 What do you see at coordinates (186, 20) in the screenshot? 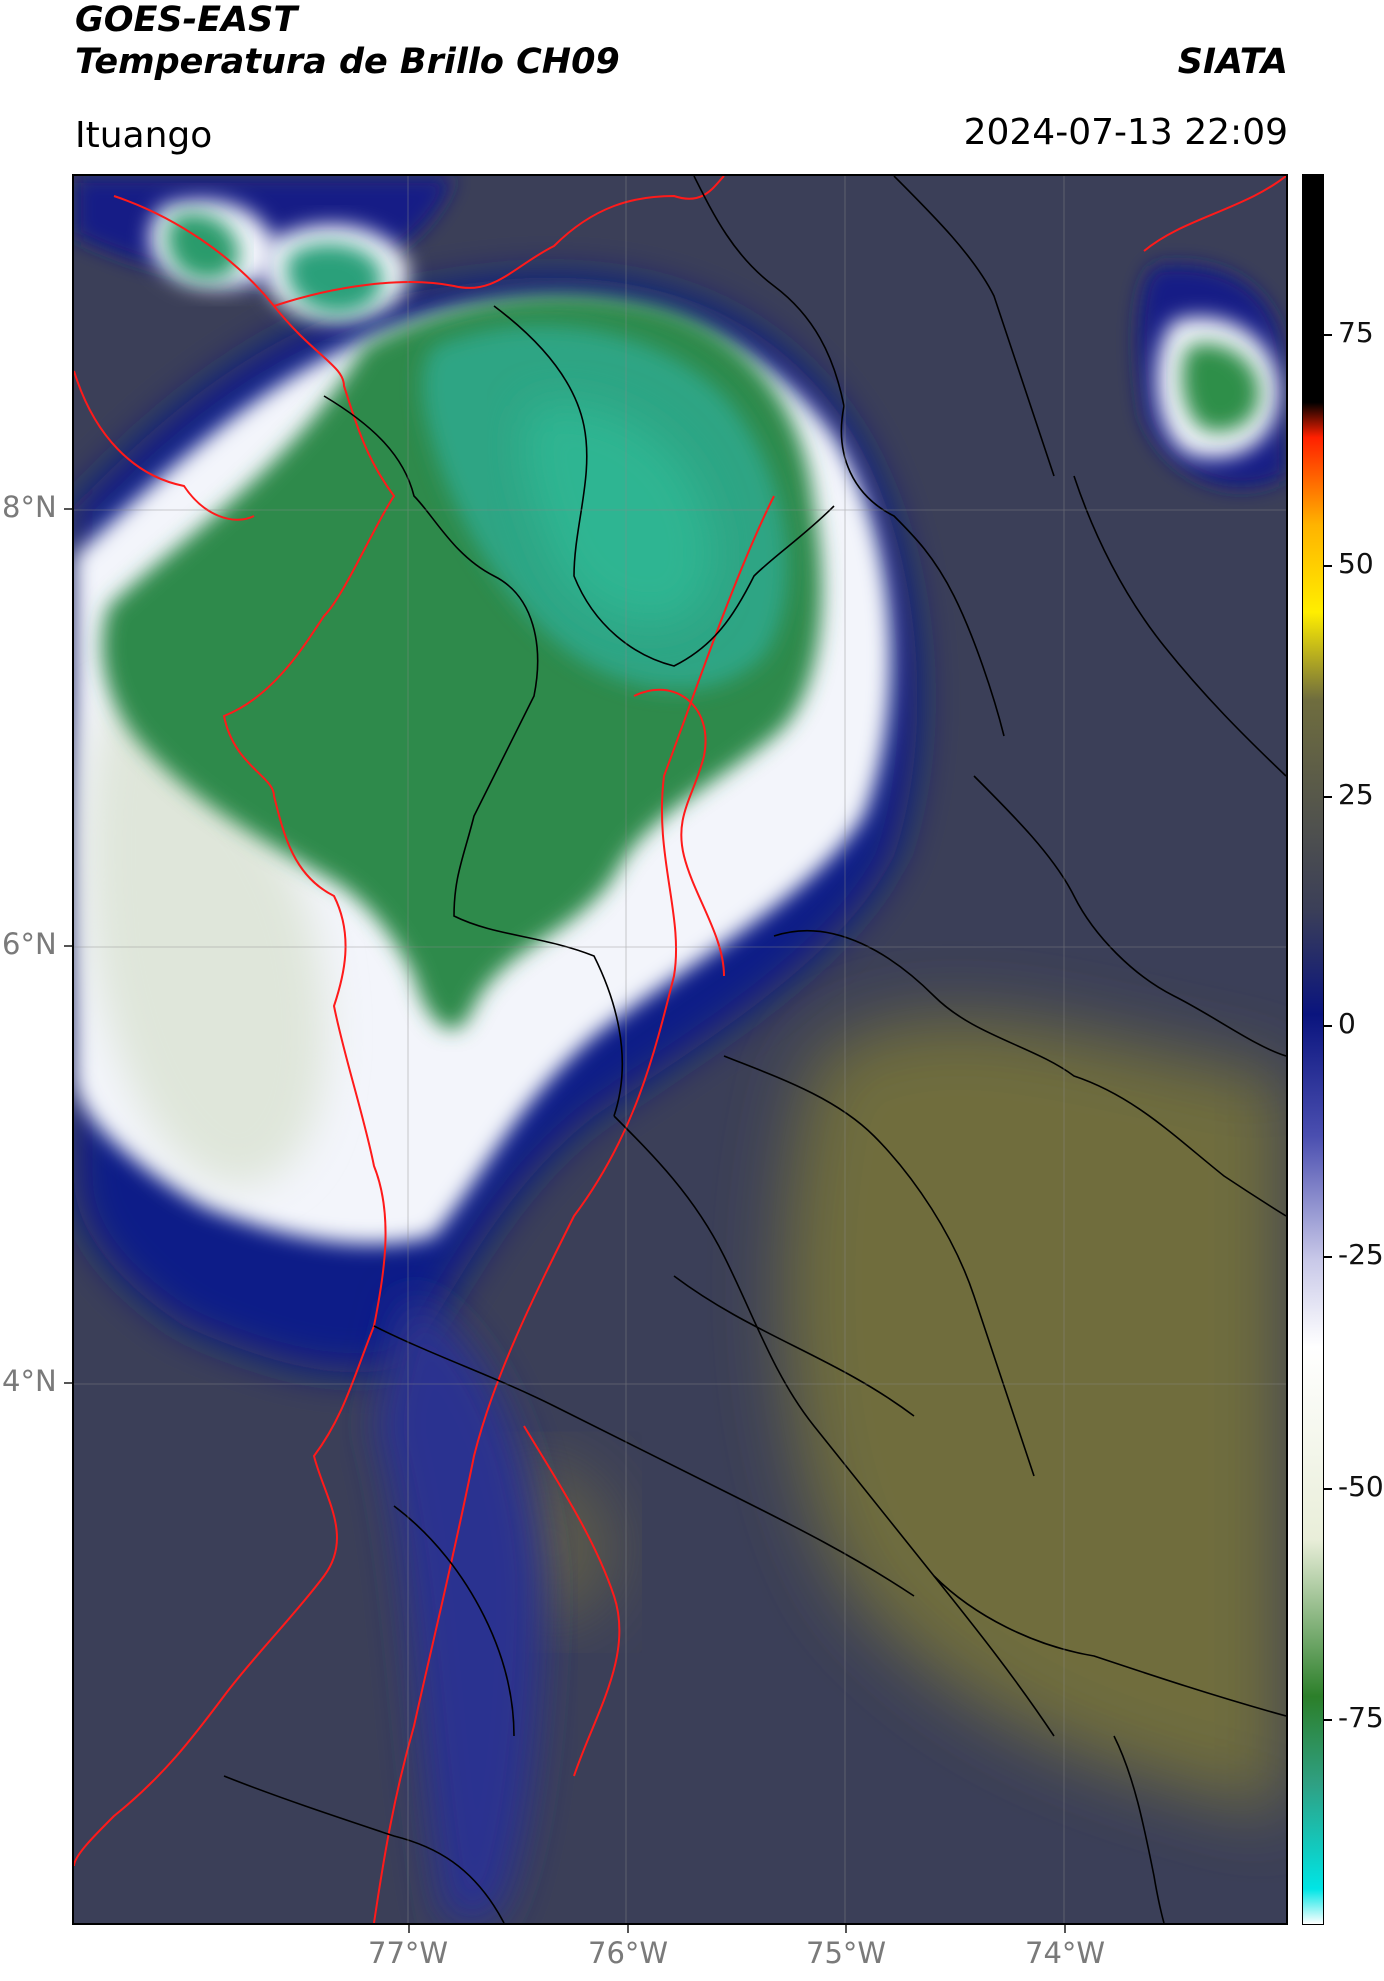
I see `satellite-title: GOES-EAST` at bounding box center [186, 20].